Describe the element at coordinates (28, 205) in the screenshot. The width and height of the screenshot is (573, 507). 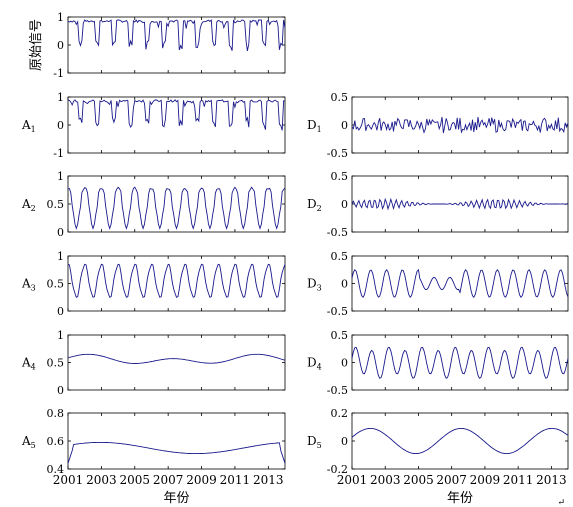
I see `panel-label: A2` at that location.